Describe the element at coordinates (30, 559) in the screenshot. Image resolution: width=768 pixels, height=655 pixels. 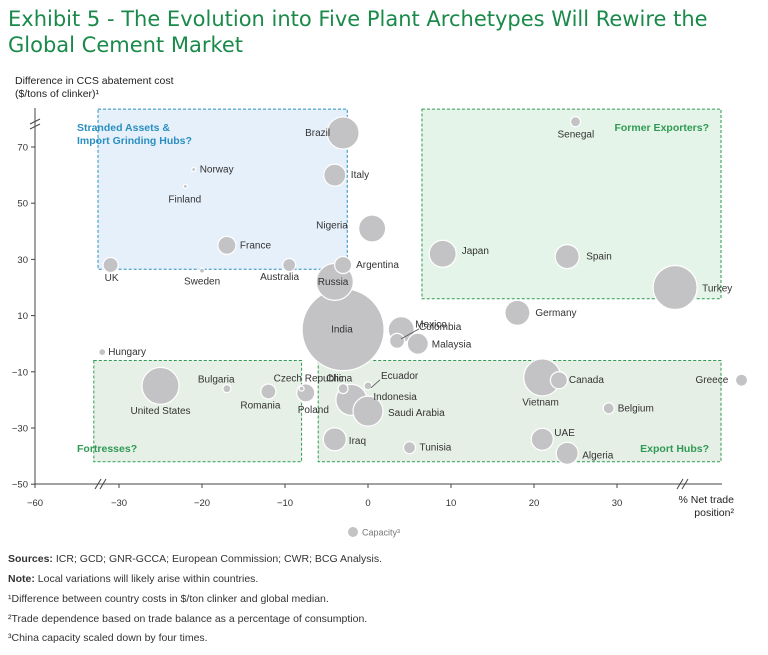
I see `sources-label: Sources:` at that location.